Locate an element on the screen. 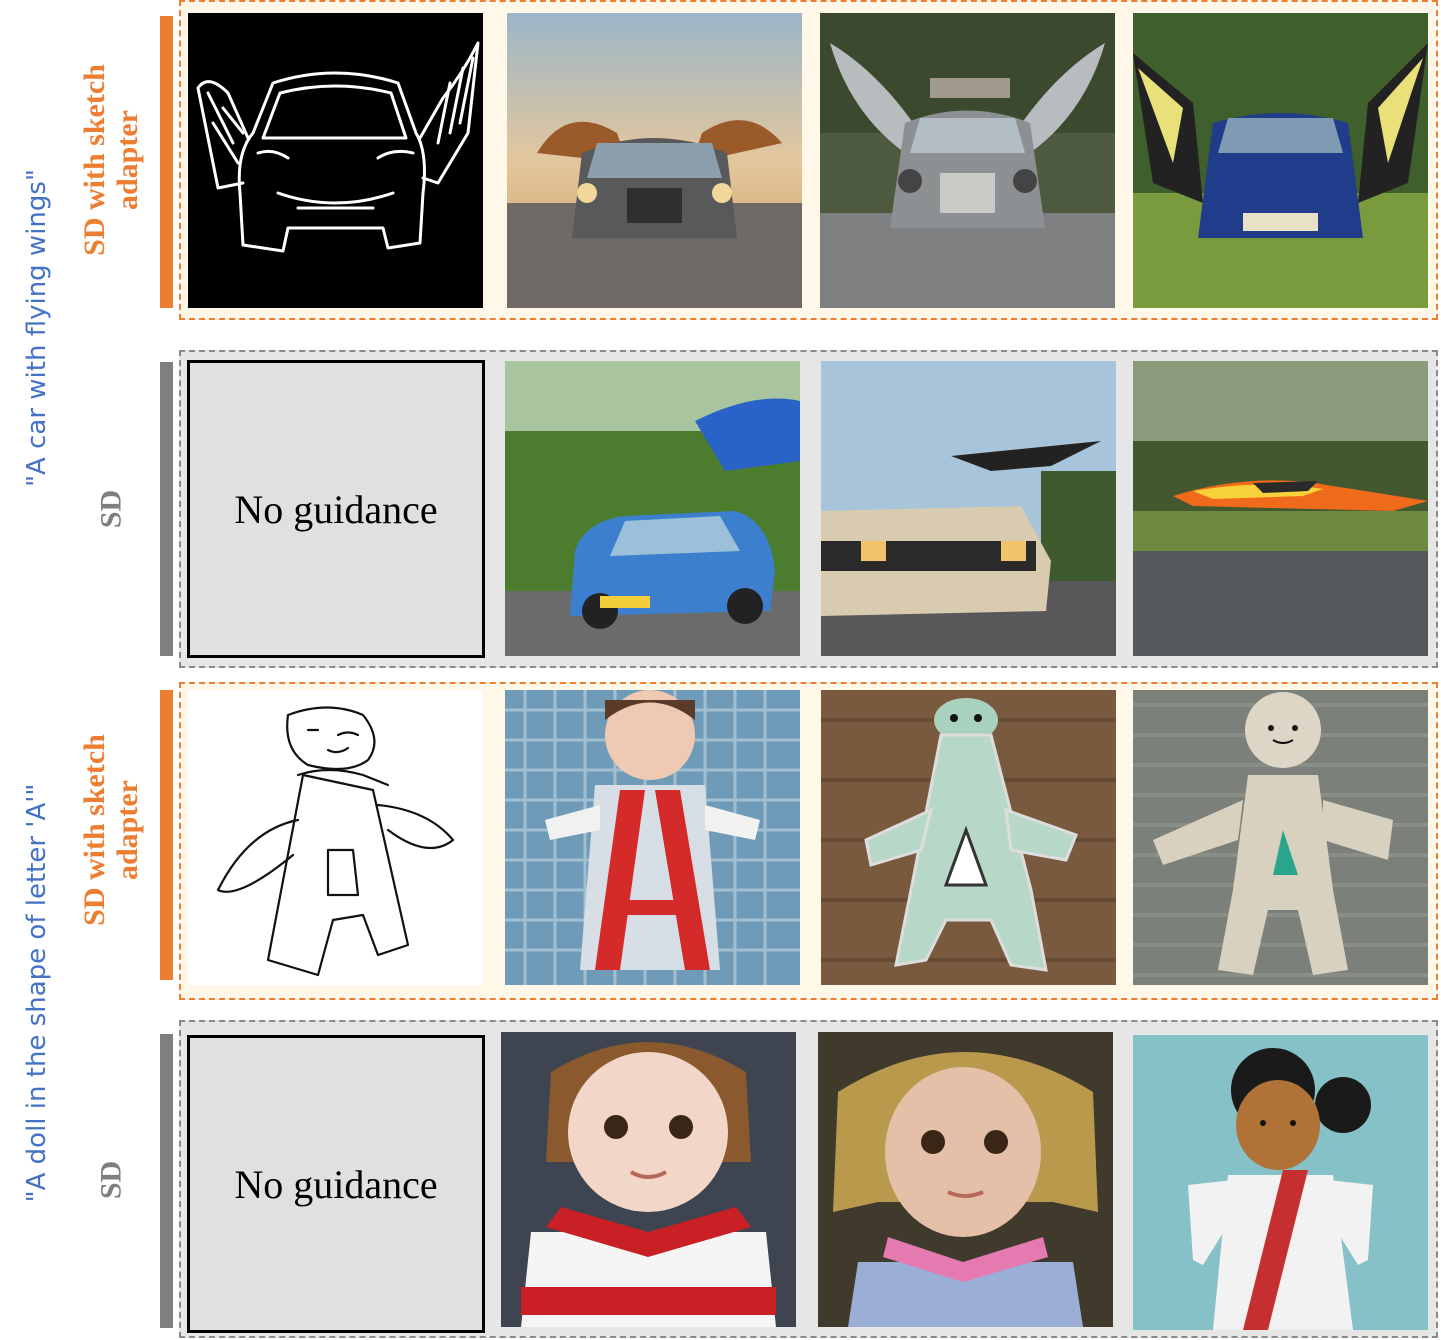 The height and width of the screenshot is (1340, 1441). method-label-sketch-car: SD with sketch adapter is located at coordinates (111, 160).